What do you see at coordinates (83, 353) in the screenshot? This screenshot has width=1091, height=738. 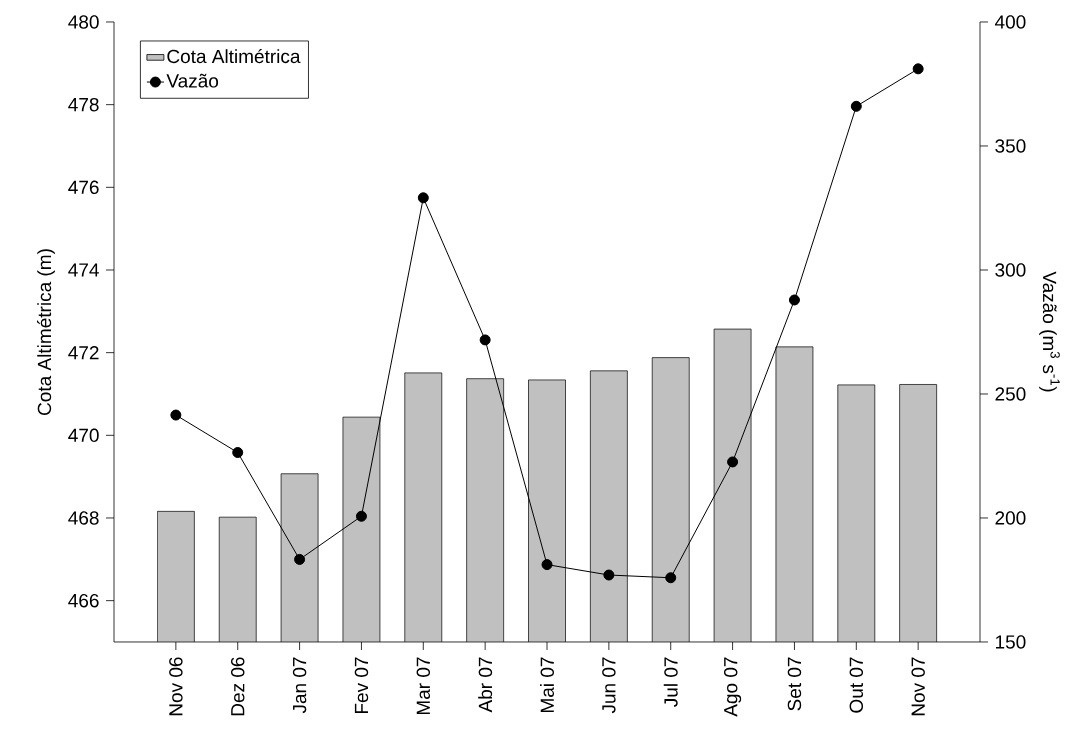 I see `y-tick-label: 472` at bounding box center [83, 353].